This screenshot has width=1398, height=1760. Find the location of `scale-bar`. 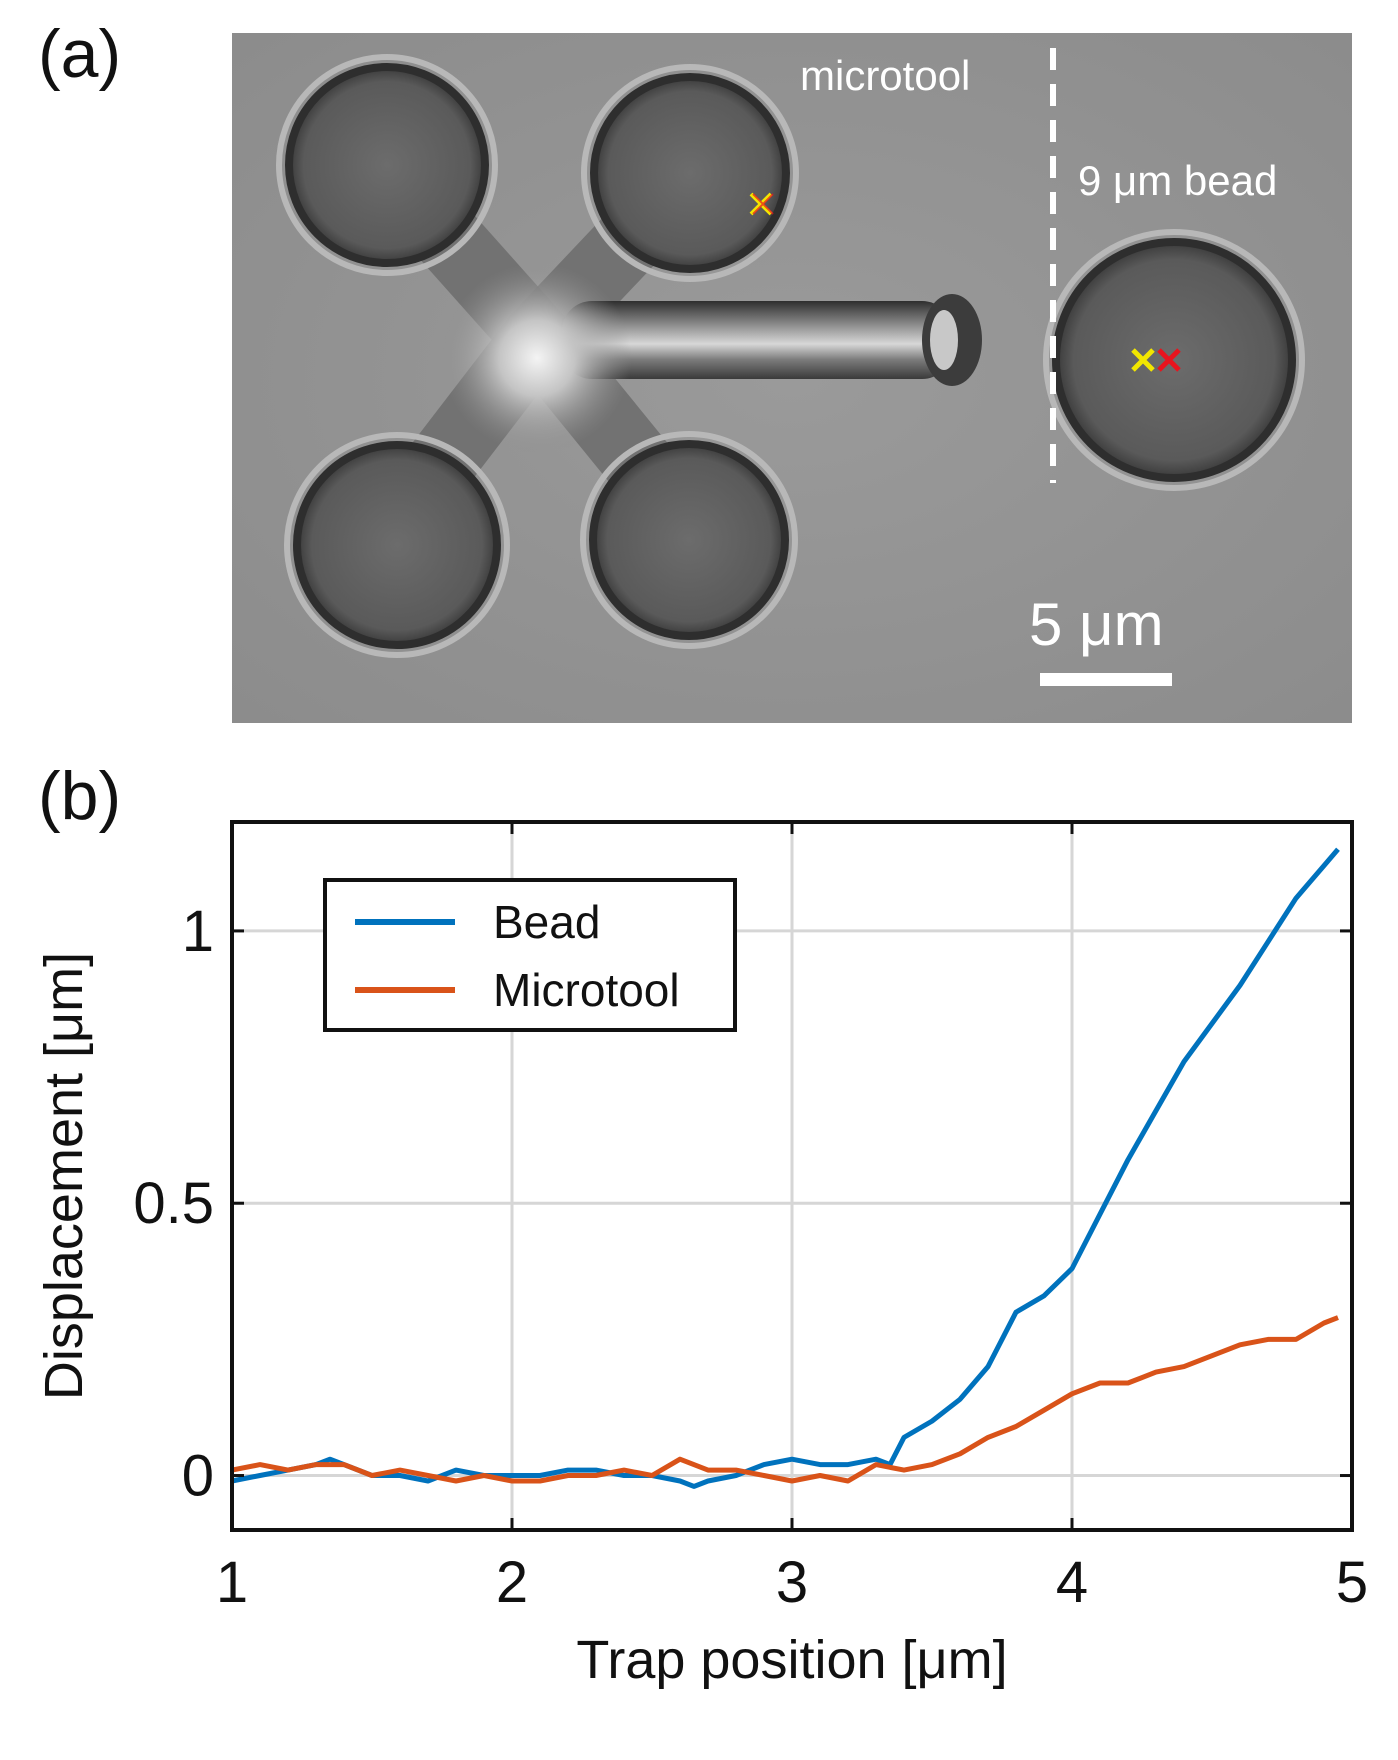

scale-bar is located at coordinates (1106, 679).